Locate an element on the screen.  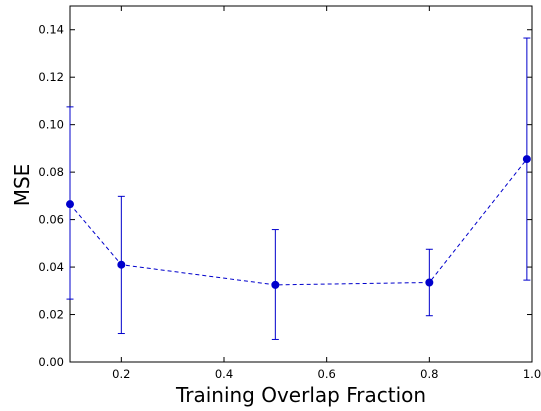
y-tick-label: 0.08 is located at coordinates (51, 172).